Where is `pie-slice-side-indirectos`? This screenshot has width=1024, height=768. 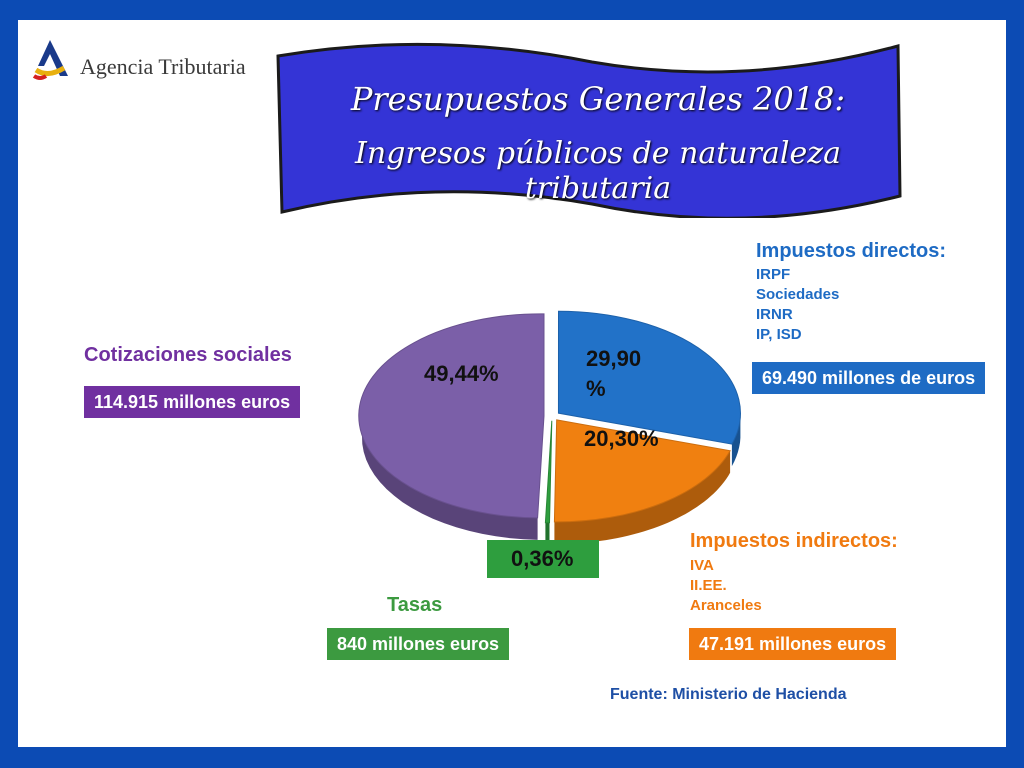 pie-slice-side-indirectos is located at coordinates (642, 497).